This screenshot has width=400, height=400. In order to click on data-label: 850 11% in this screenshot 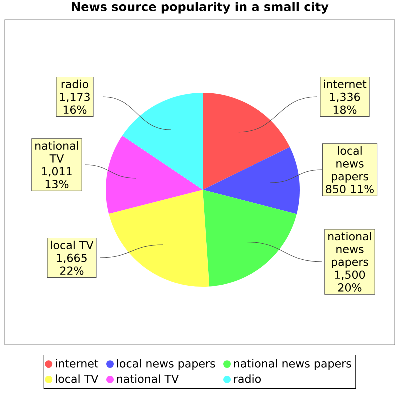, I will do `click(350, 189)`.